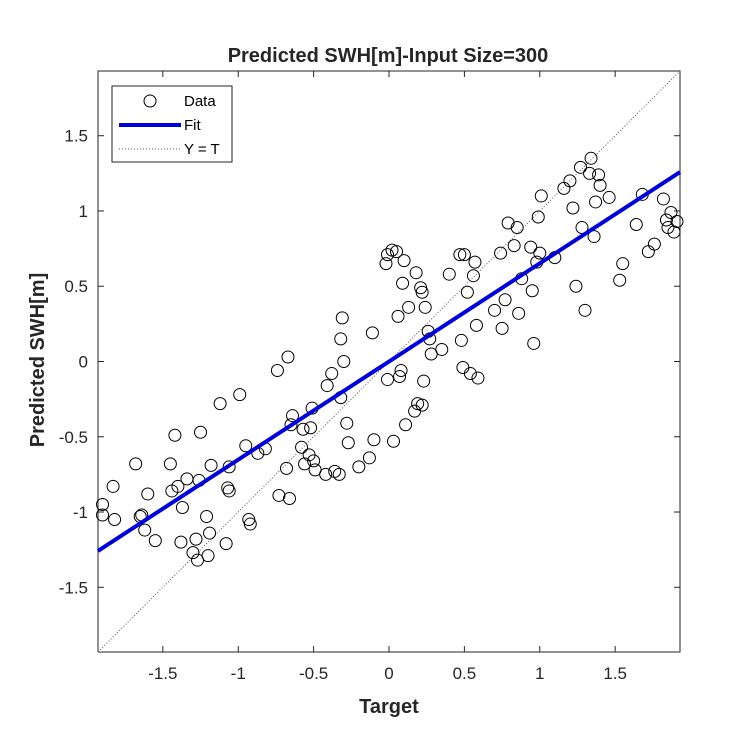  I want to click on x-tick-label: 1.5, so click(615, 673).